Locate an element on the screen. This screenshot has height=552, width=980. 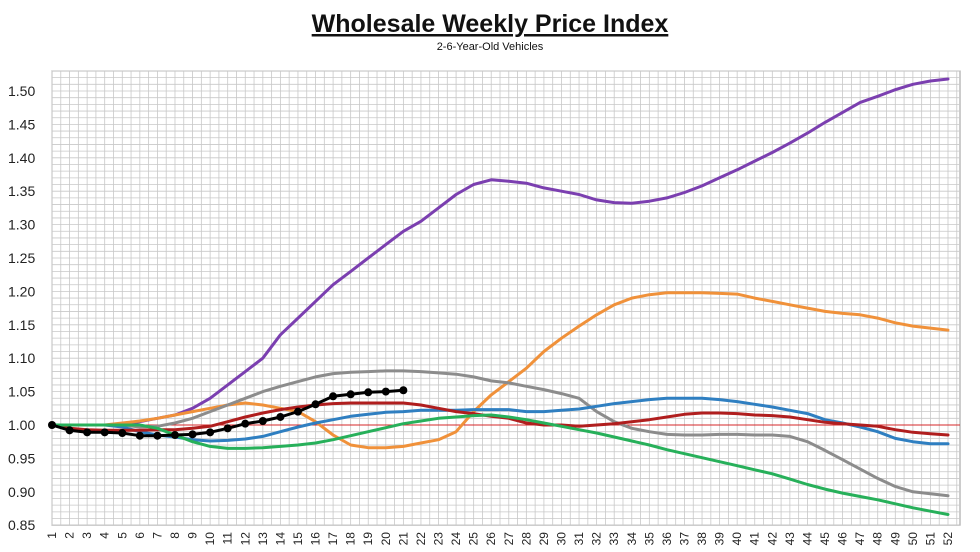
y-tick-label: 0.95 is located at coordinates (21, 458).